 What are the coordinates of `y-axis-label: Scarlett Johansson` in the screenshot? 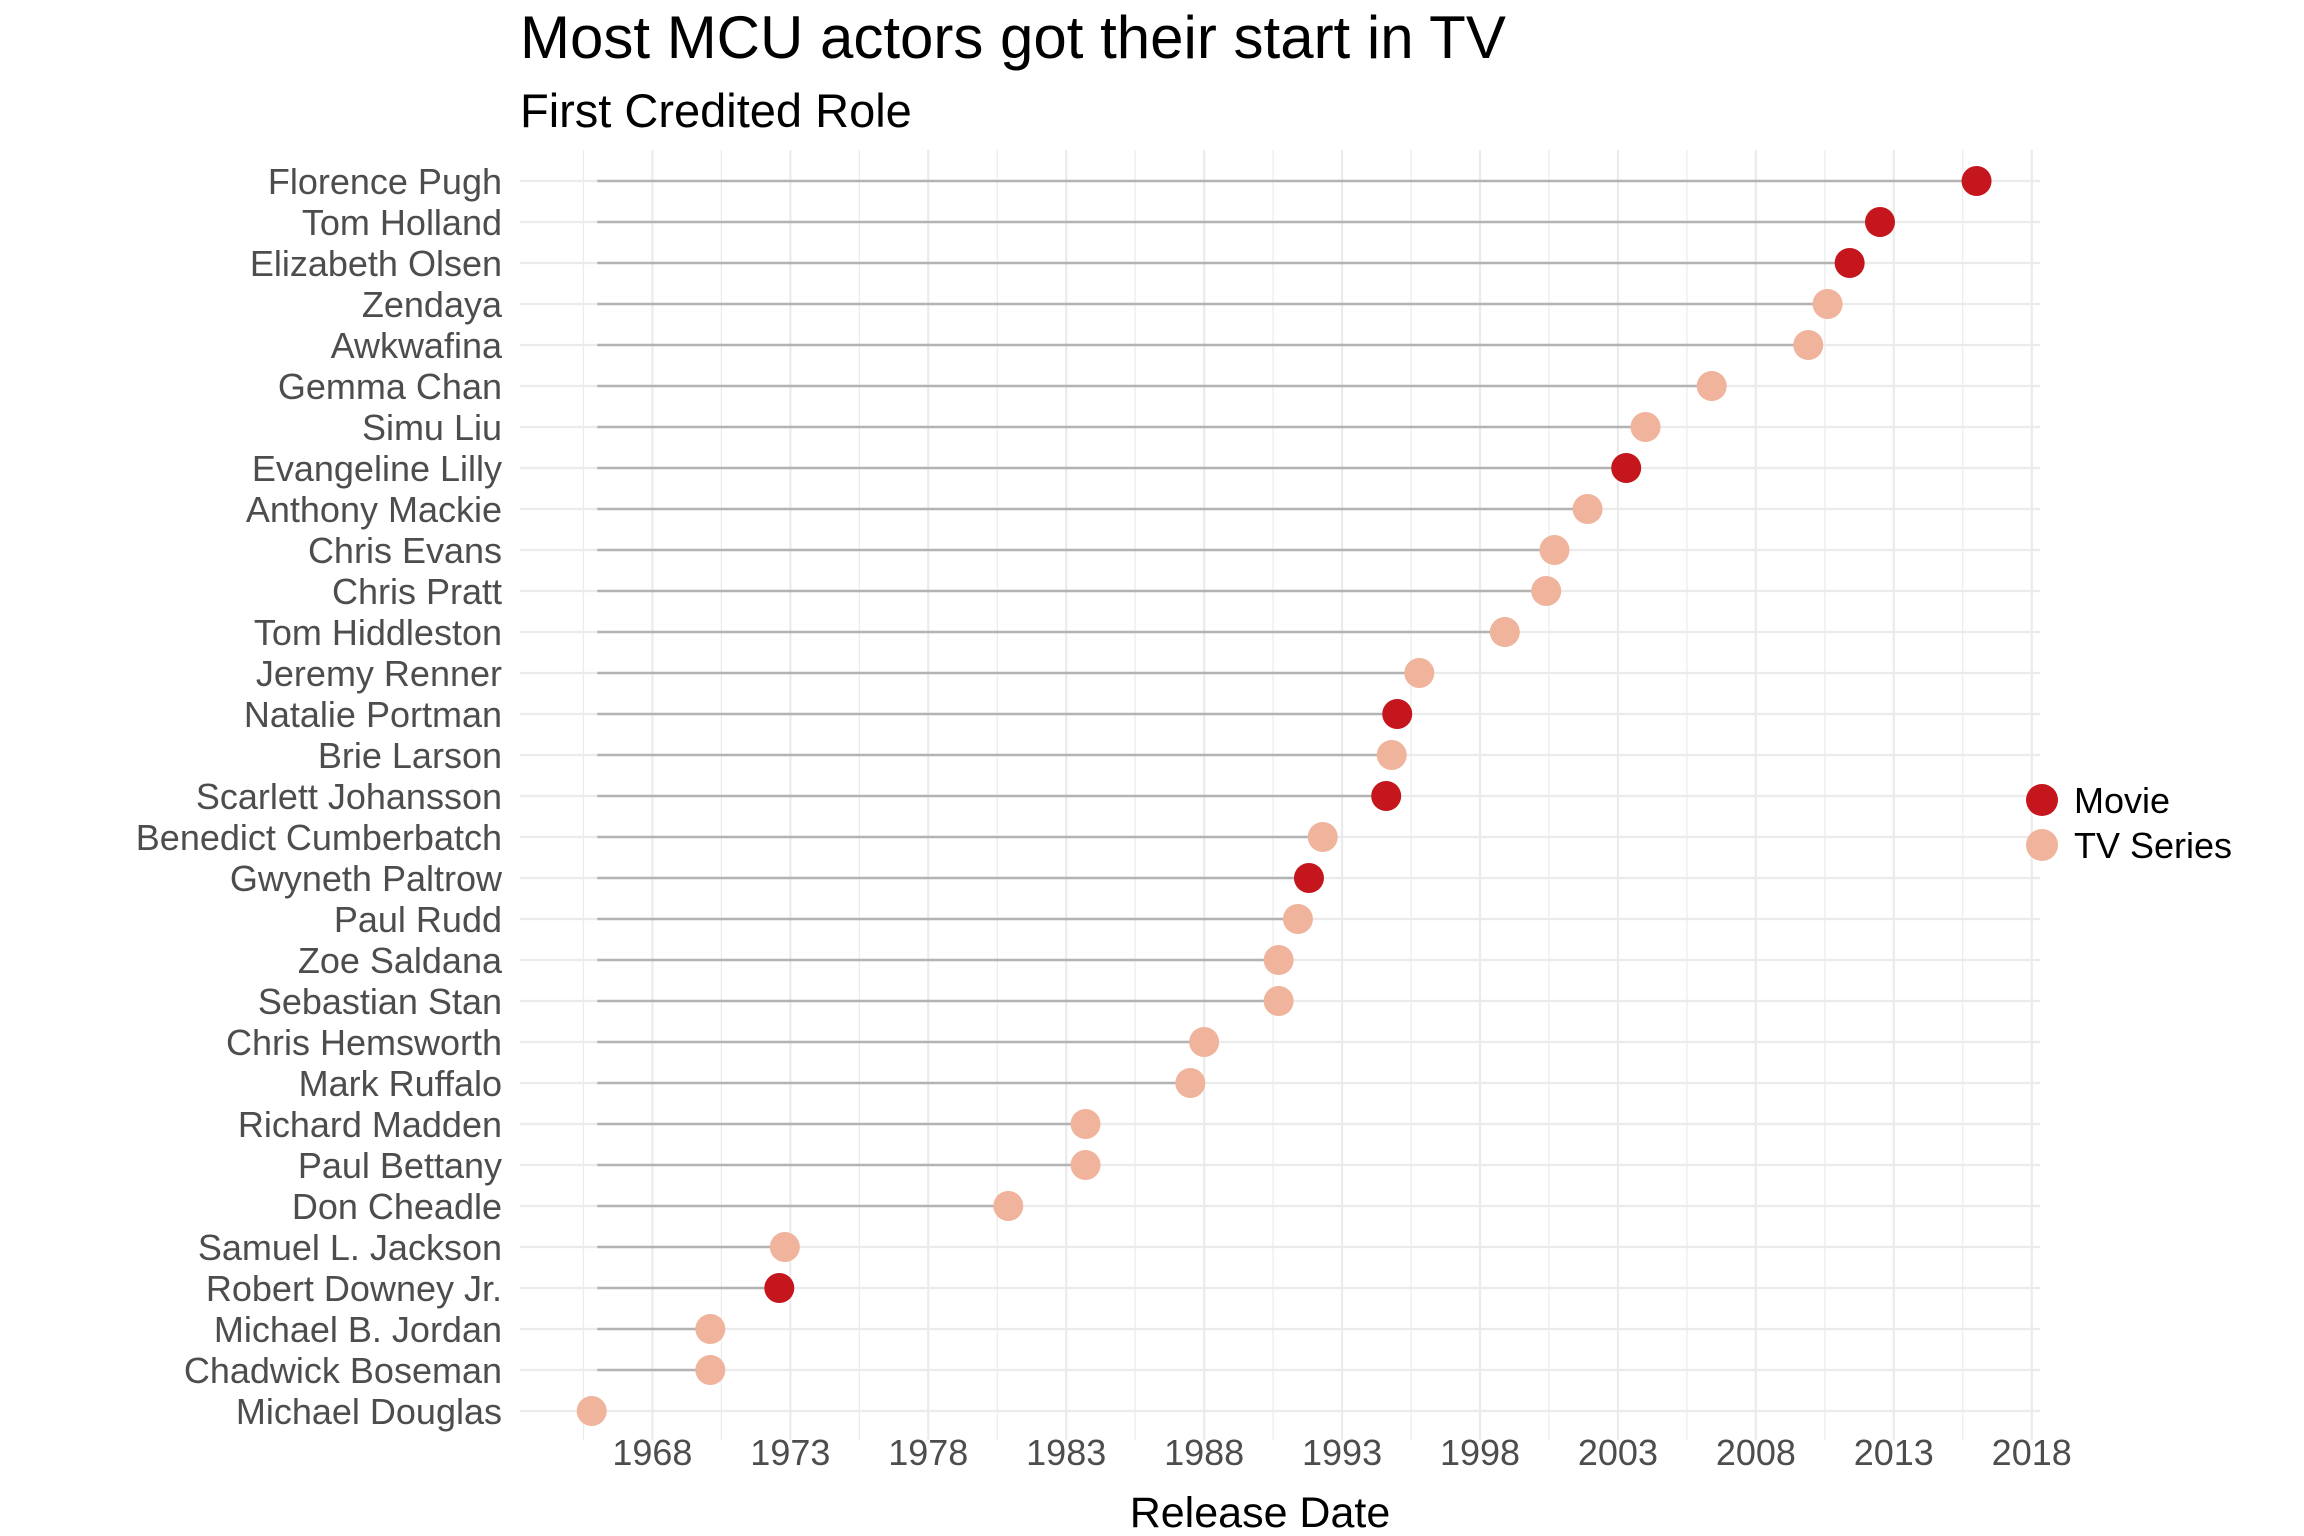 It's located at (349, 796).